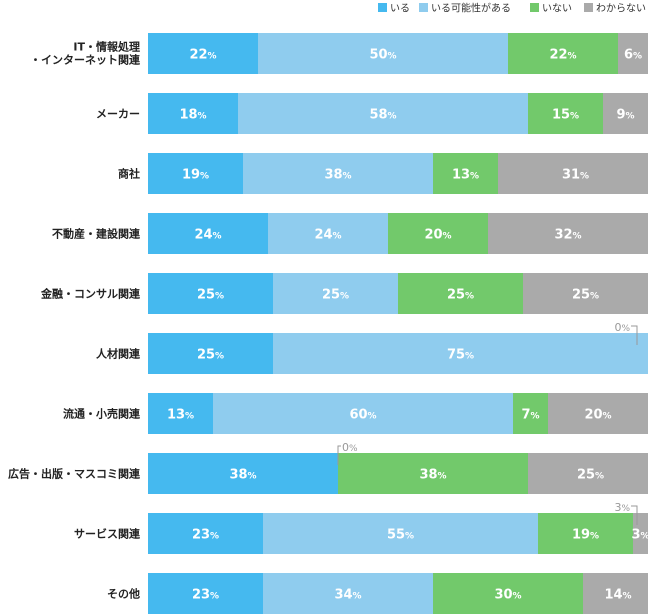  What do you see at coordinates (512, 8) in the screenshot?
I see `legend: いる いる可能性がある いない わからない` at bounding box center [512, 8].